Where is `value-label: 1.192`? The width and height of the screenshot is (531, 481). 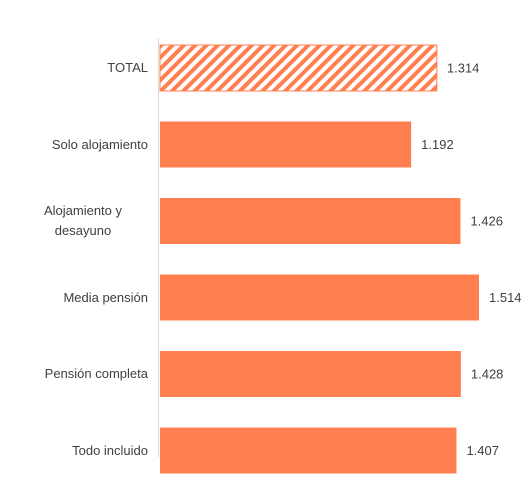 value-label: 1.192 is located at coordinates (437, 144).